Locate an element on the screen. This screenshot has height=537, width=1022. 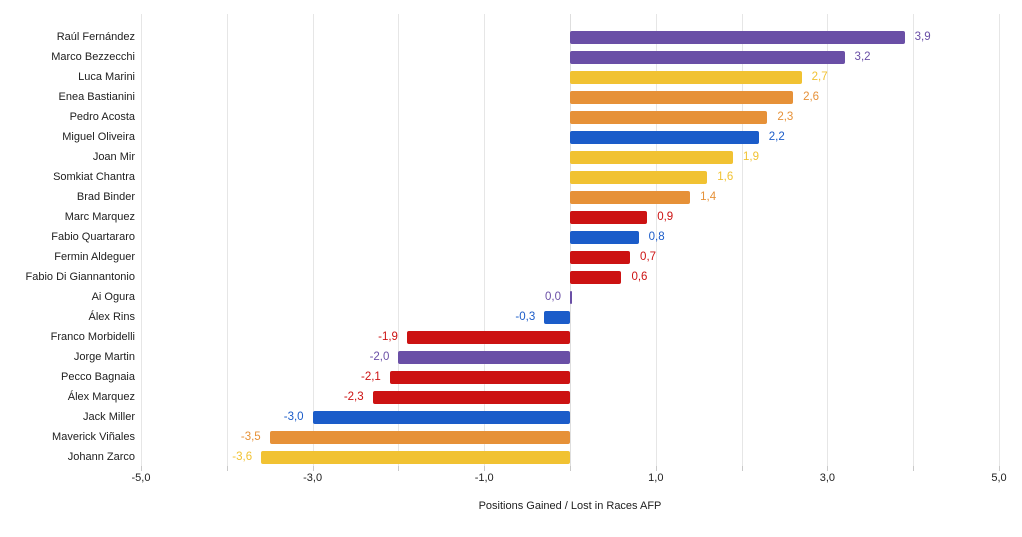
x-tick-label: -1,0 is located at coordinates (484, 478).